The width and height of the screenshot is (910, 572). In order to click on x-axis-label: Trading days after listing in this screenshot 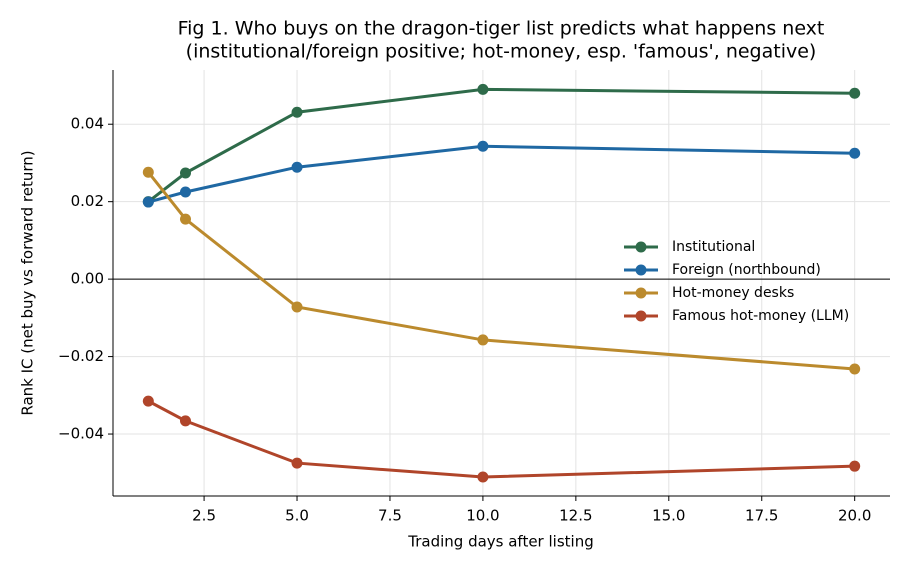, I will do `click(500, 542)`.